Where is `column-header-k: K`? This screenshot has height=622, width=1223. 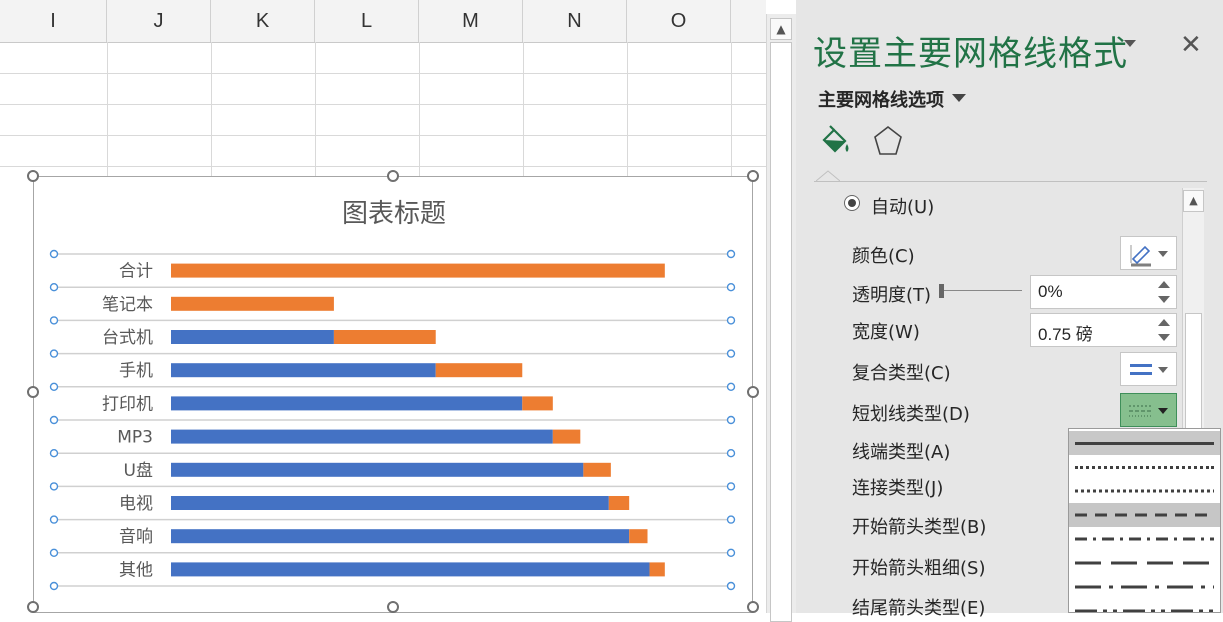 column-header-k: K is located at coordinates (263, 21).